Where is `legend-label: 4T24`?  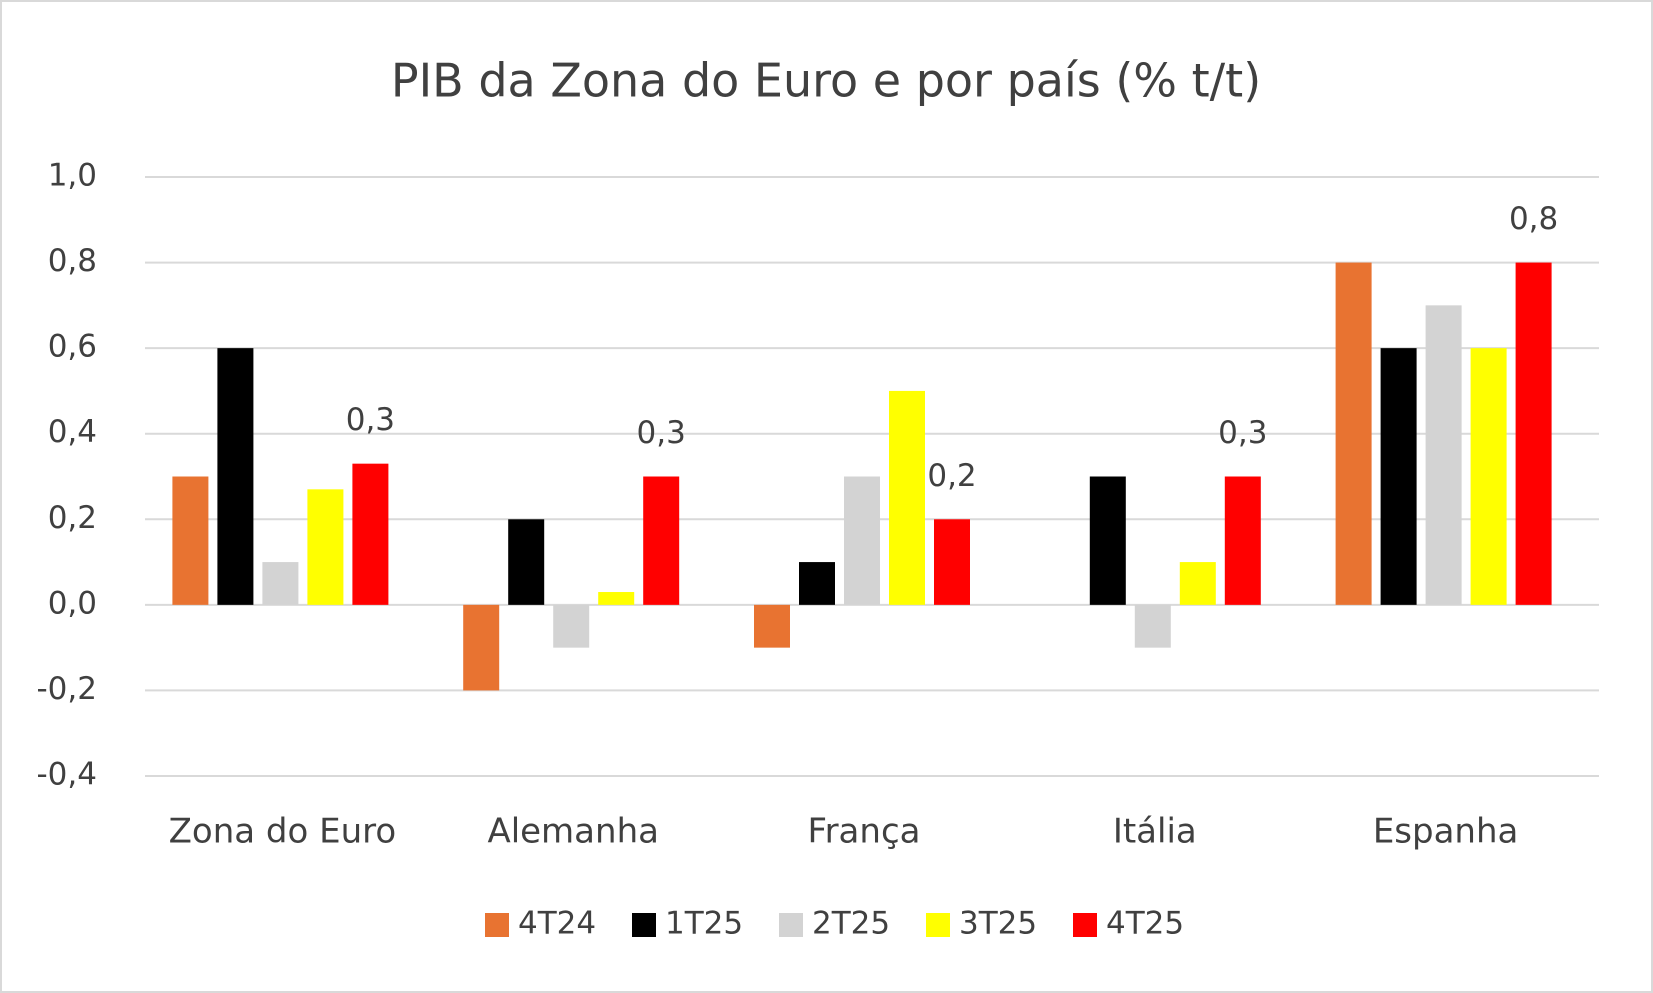
legend-label: 4T24 is located at coordinates (557, 924).